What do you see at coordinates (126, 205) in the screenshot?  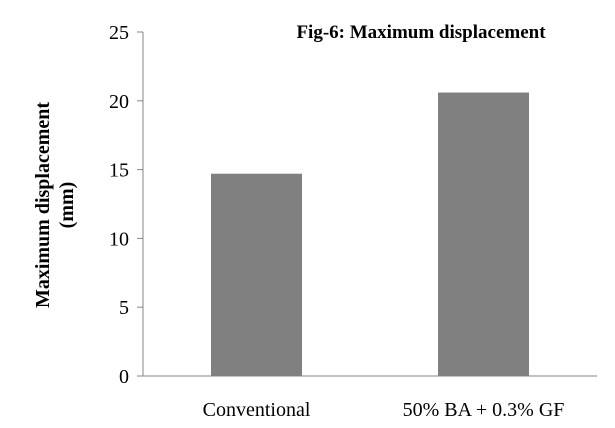 I see `y-ticks: 0 5 10 15 20 25` at bounding box center [126, 205].